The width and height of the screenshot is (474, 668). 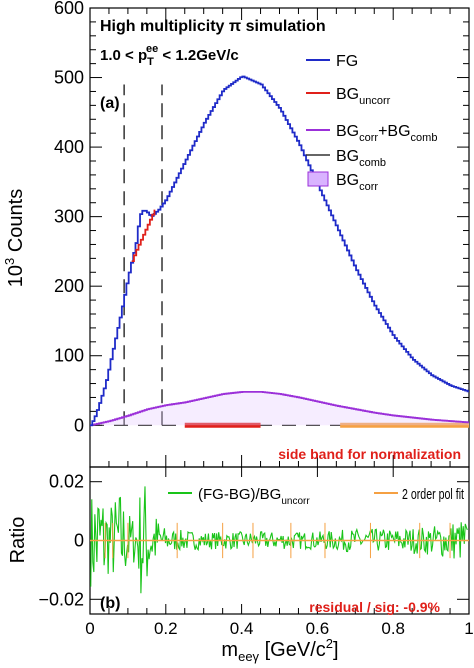 I want to click on panel-b-label: (b), so click(x=110, y=603).